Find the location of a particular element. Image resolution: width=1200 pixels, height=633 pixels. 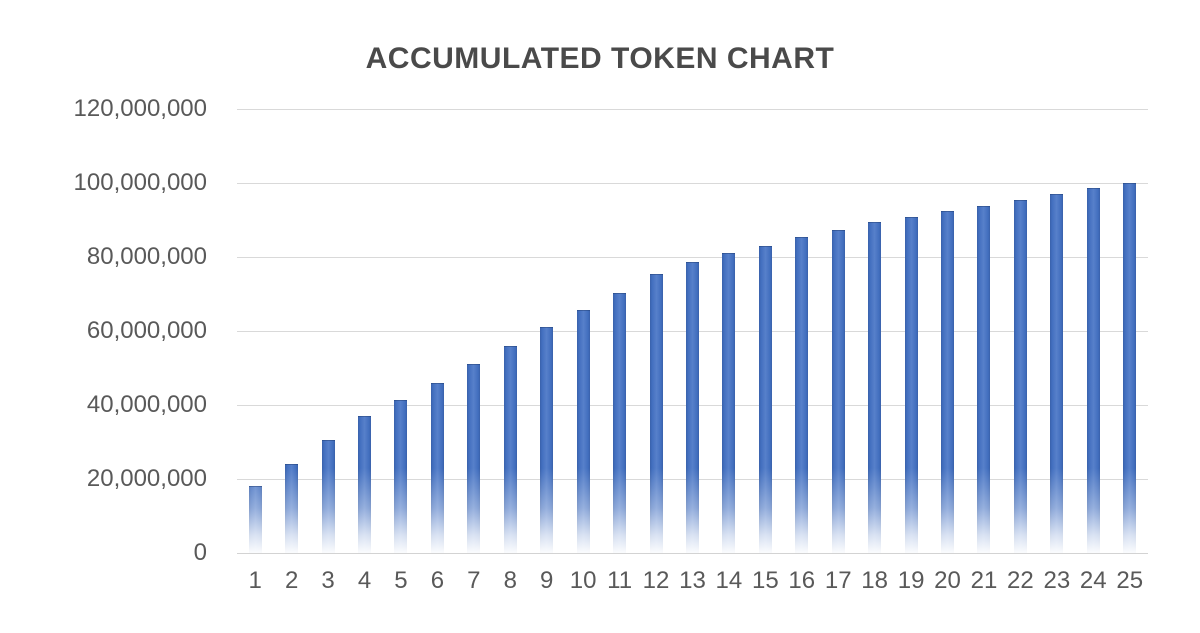

x-tick-label: 4 is located at coordinates (364, 580).